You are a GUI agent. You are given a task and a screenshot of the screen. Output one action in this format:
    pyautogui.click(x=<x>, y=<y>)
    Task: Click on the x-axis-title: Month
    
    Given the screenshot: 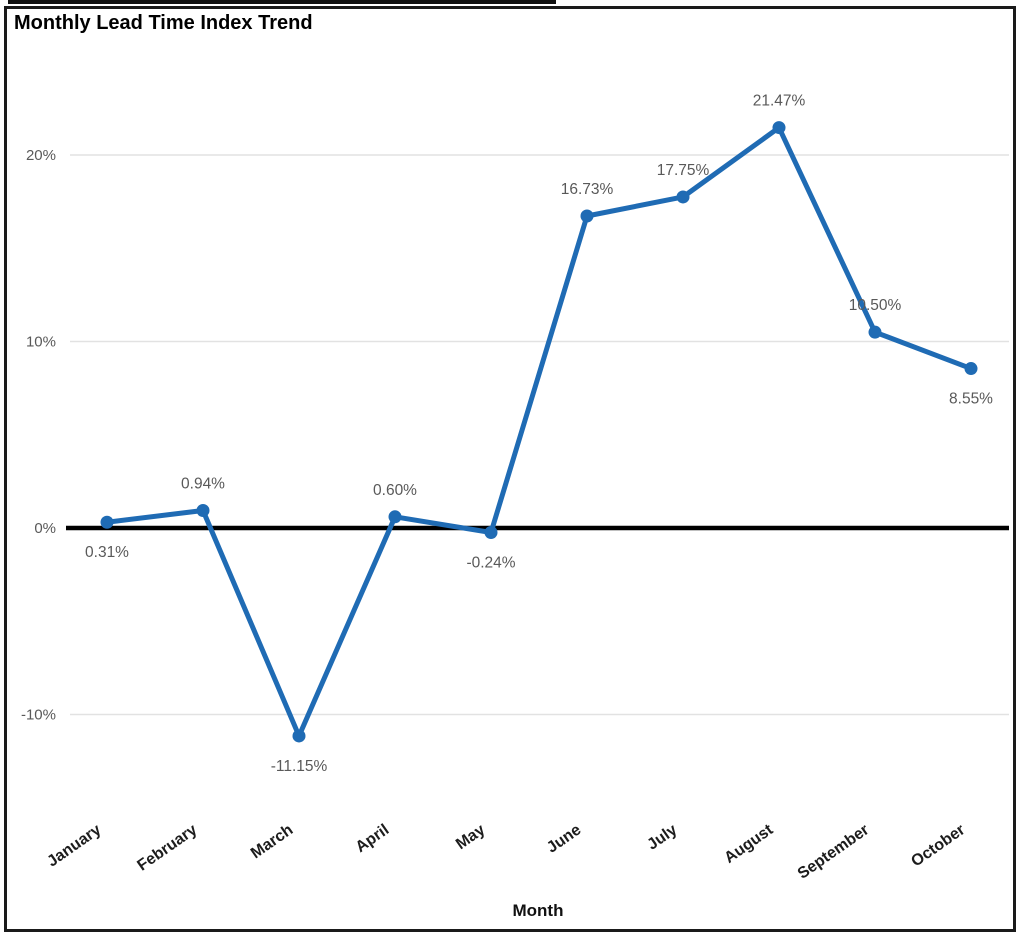 What is the action you would take?
    pyautogui.click(x=538, y=910)
    